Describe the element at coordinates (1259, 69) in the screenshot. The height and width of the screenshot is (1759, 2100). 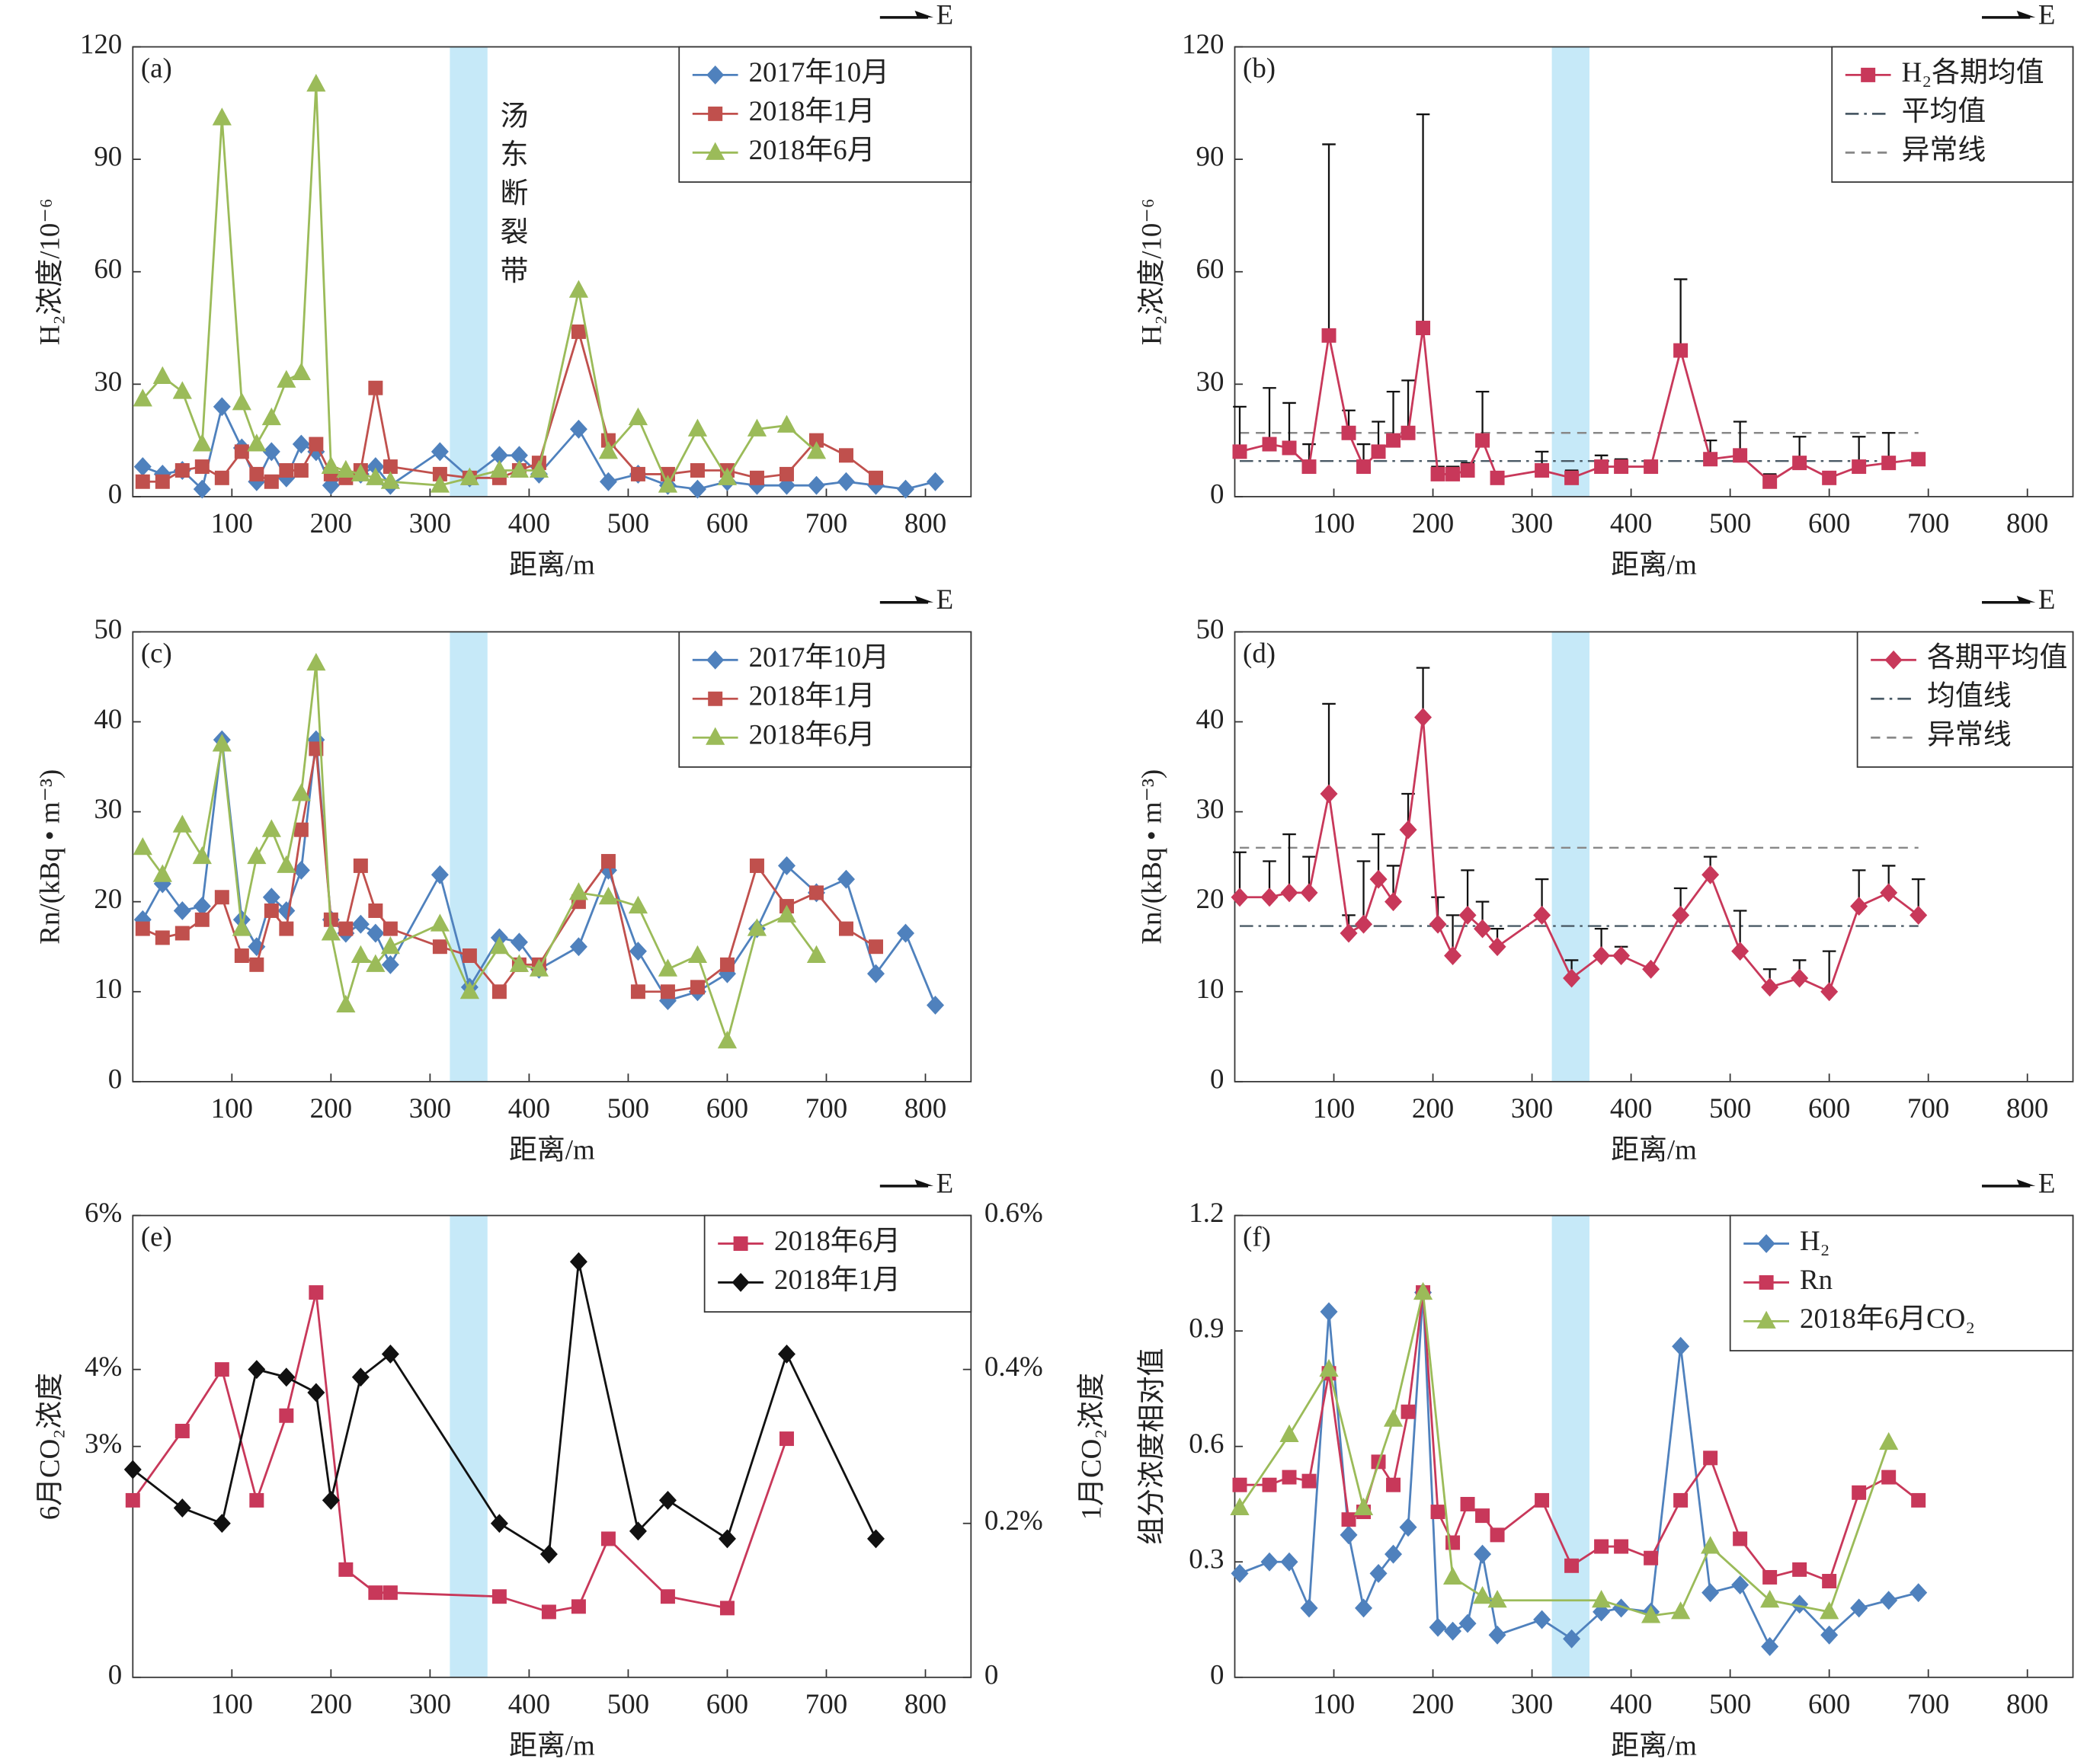
I see `panel-label: (b)` at that location.